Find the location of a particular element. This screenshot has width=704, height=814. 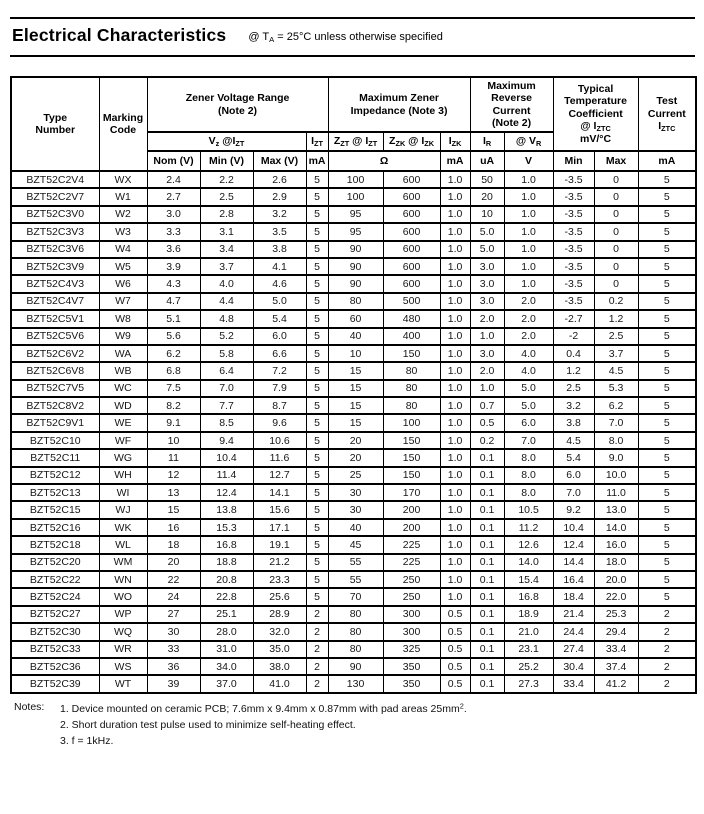

cell-marking-code: WO is located at coordinates (123, 597).